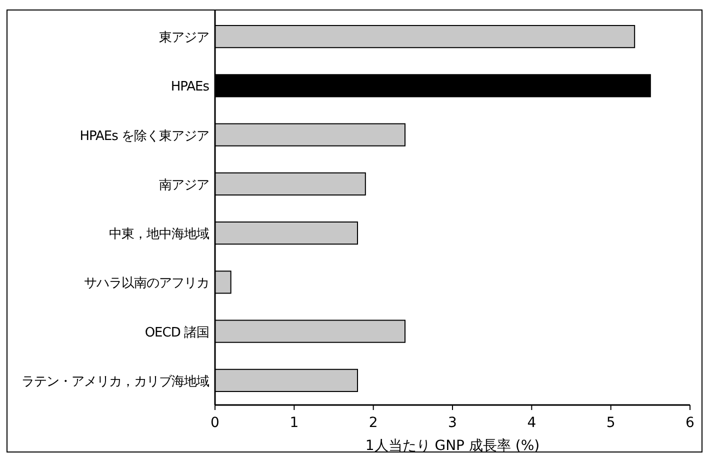 The height and width of the screenshot is (457, 707). Describe the element at coordinates (452, 446) in the screenshot. I see `x-axis-title: 1人当たり GNP 成長率 (%)` at that location.